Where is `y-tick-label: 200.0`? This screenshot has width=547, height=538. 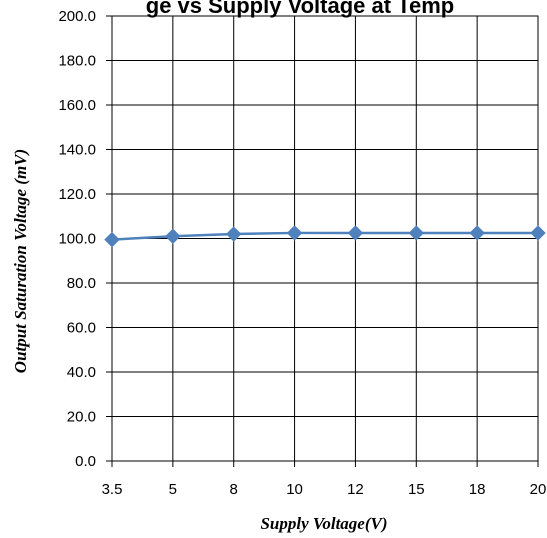 y-tick-label: 200.0 is located at coordinates (77, 16).